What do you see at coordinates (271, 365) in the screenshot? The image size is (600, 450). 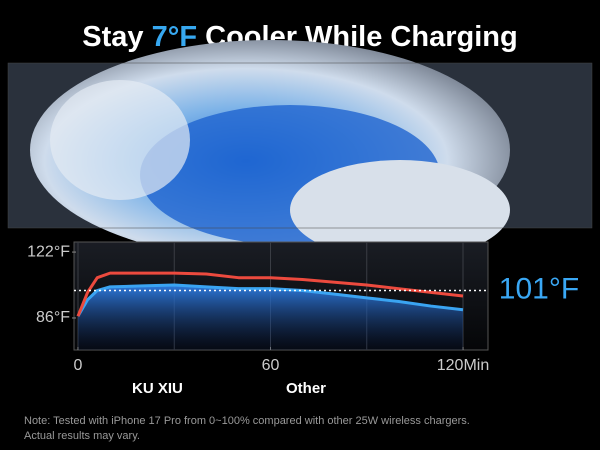 I see `x-tick-label: 60` at bounding box center [271, 365].